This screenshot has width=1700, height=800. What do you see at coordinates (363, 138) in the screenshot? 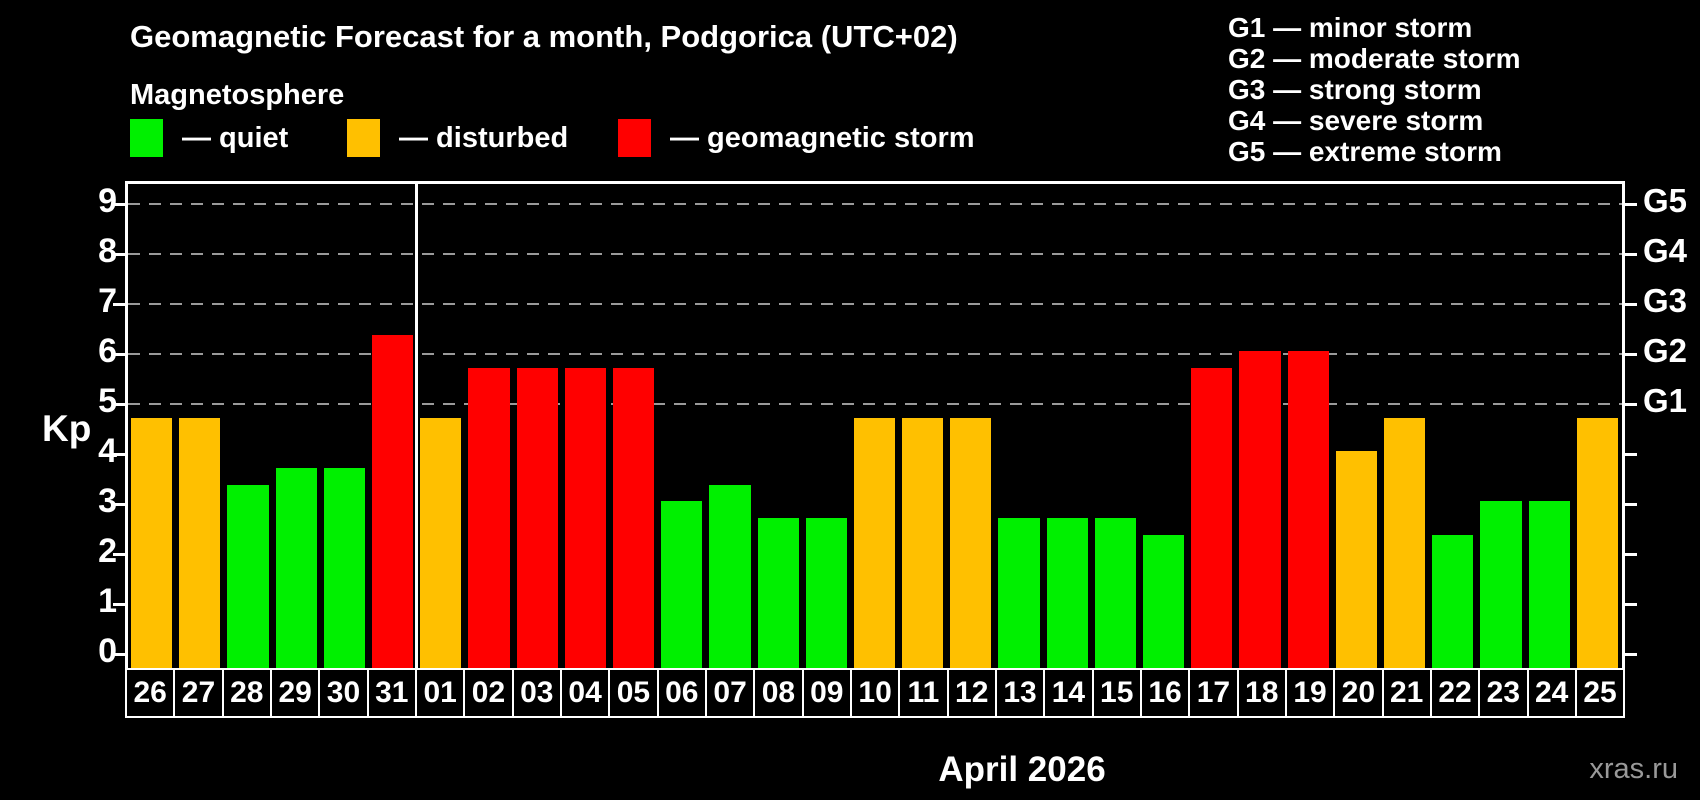
I see `disturbed-color-swatch` at bounding box center [363, 138].